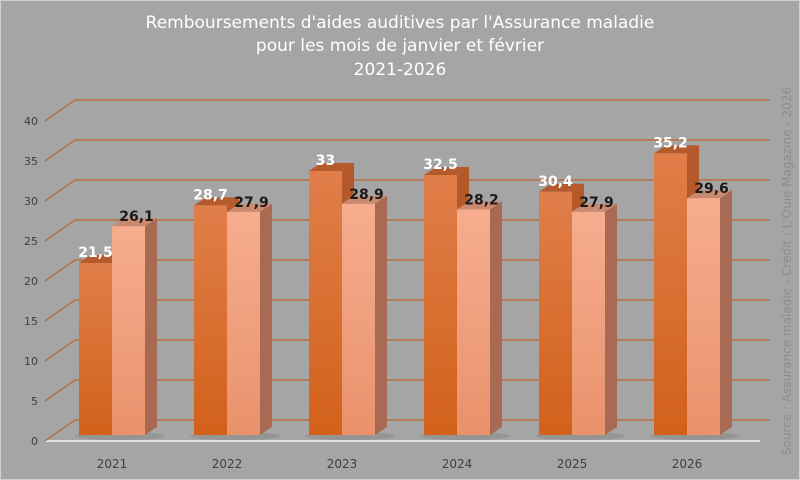 This screenshot has height=480, width=800. Describe the element at coordinates (31, 321) in the screenshot. I see `y-tick-label: 15` at that location.